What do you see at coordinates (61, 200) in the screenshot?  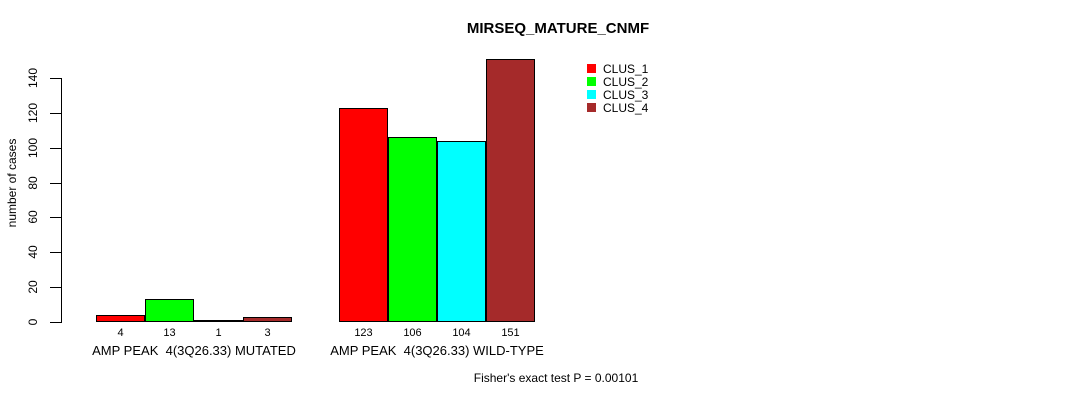 I see `y-axis-line` at bounding box center [61, 200].